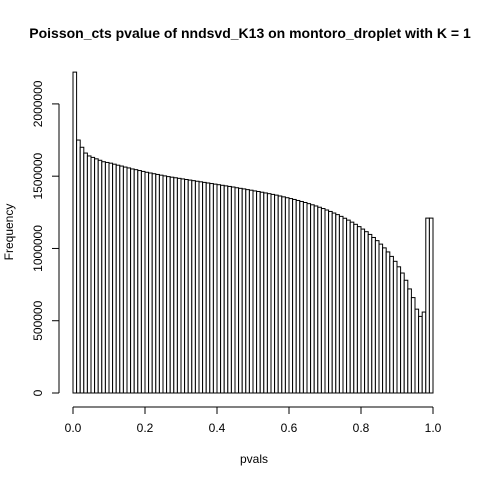 The image size is (480, 480). I want to click on y-tick-label: 1000000, so click(38, 248).